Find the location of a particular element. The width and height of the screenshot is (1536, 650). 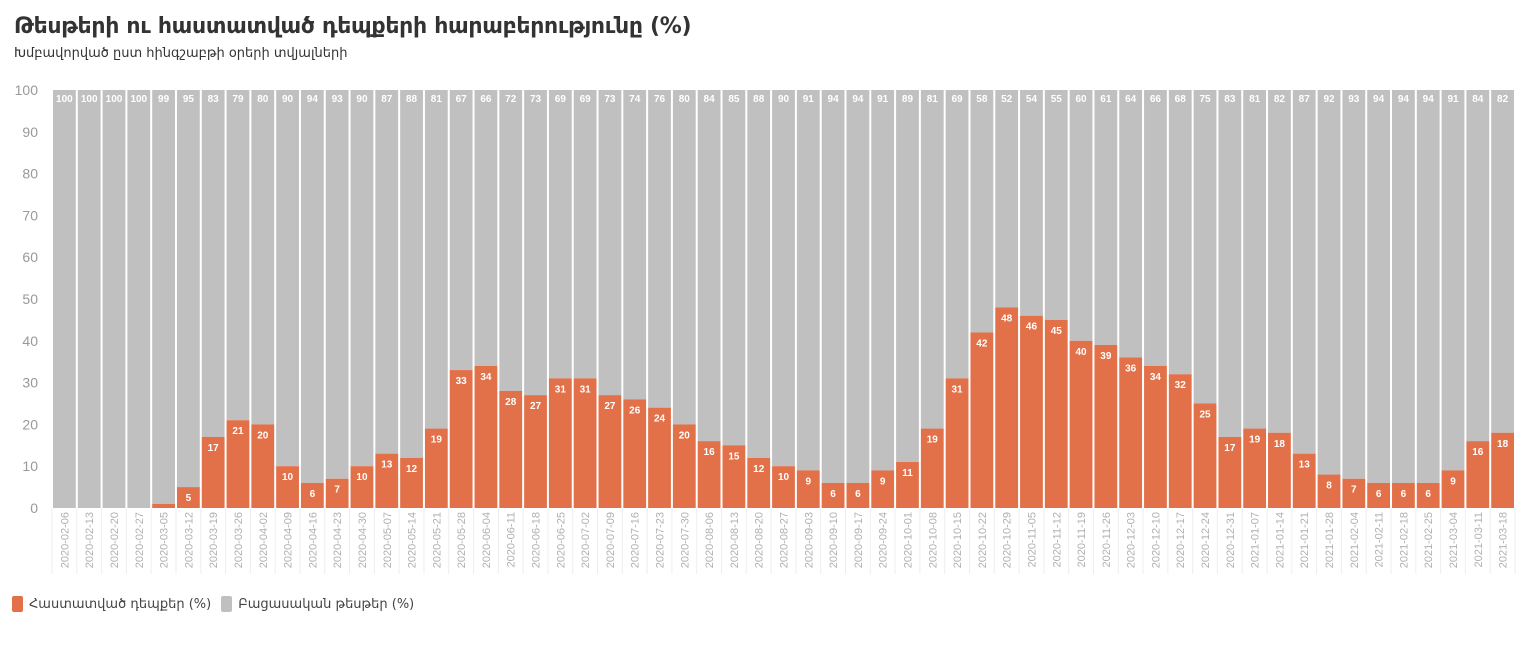

bar-label-negative: 61 is located at coordinates (1106, 99).